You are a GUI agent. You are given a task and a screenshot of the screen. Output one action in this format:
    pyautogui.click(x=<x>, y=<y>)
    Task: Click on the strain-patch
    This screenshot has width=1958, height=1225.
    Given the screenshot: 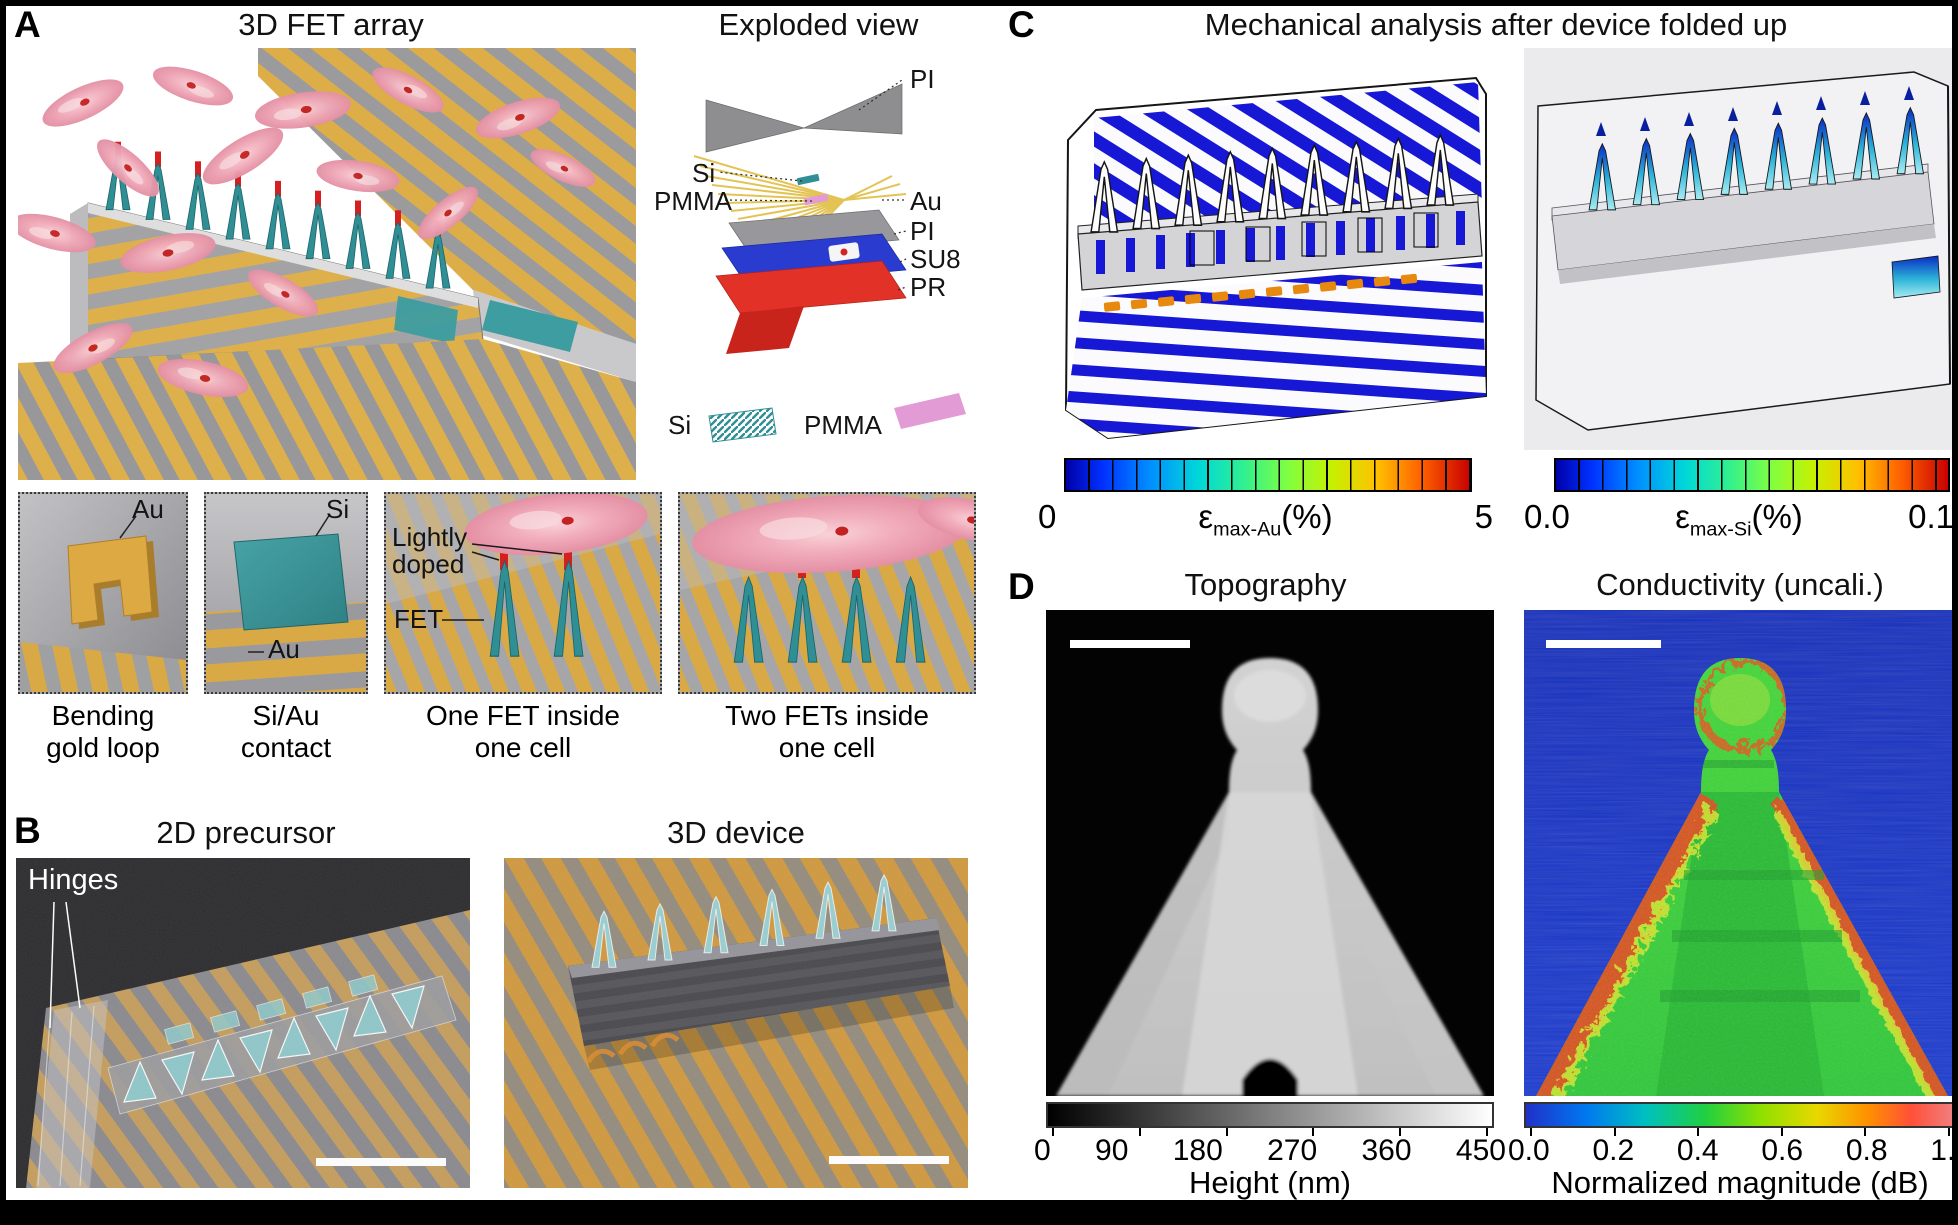 What is the action you would take?
    pyautogui.click(x=1916, y=277)
    